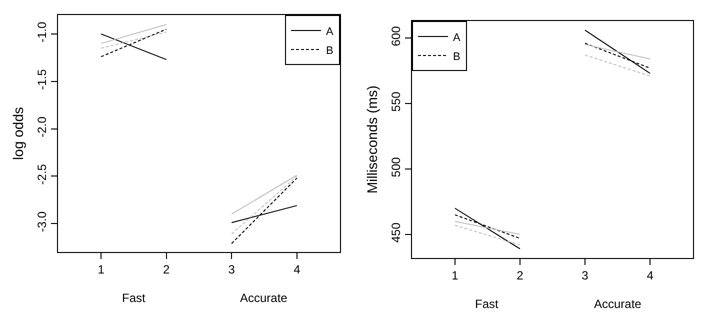 This screenshot has width=703, height=324. I want to click on y-axis-title: log odds, so click(18, 133).